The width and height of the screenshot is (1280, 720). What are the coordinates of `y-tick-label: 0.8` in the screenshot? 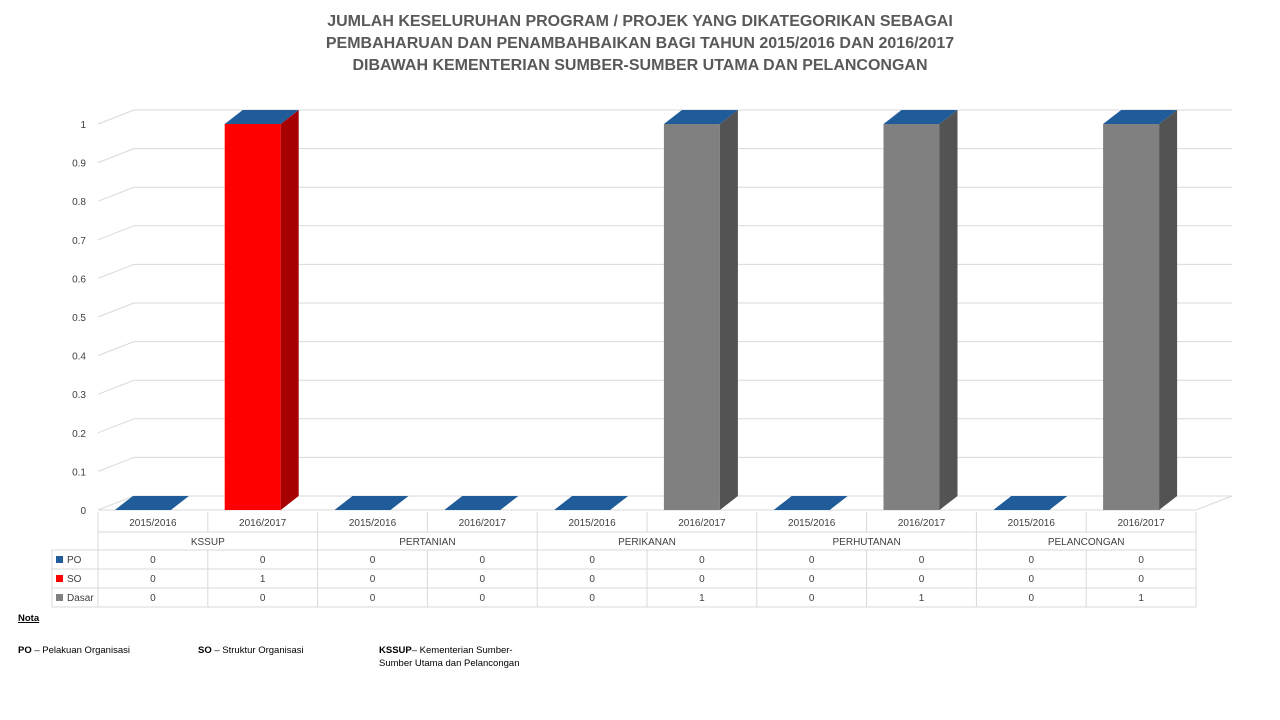 It's located at (79, 202).